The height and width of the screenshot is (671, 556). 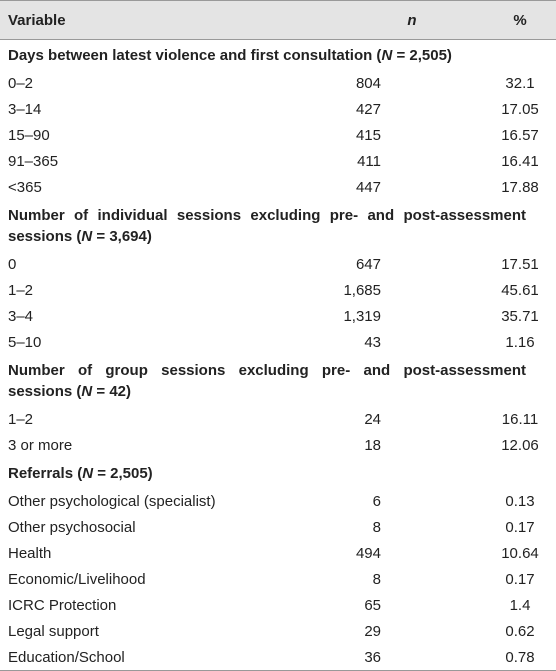 What do you see at coordinates (278, 605) in the screenshot?
I see `data-row: ICRC Protection 65 1.4` at bounding box center [278, 605].